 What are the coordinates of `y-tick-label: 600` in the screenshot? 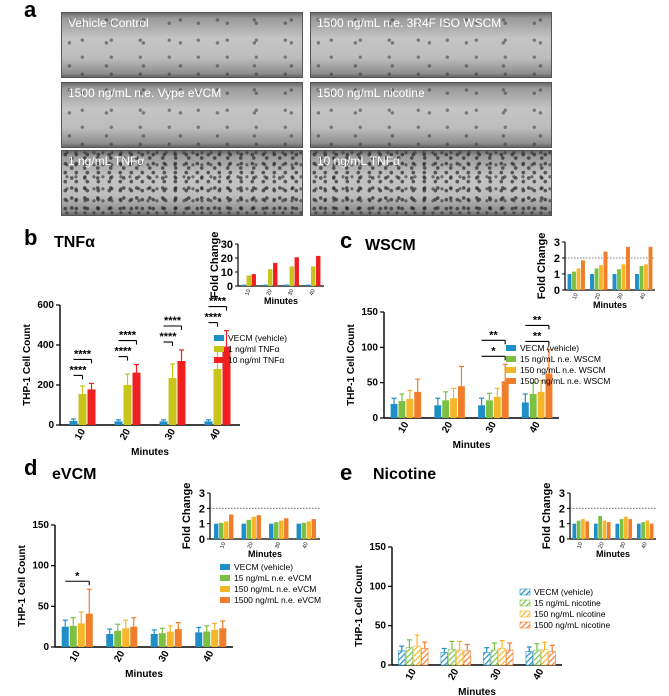 It's located at (45, 305).